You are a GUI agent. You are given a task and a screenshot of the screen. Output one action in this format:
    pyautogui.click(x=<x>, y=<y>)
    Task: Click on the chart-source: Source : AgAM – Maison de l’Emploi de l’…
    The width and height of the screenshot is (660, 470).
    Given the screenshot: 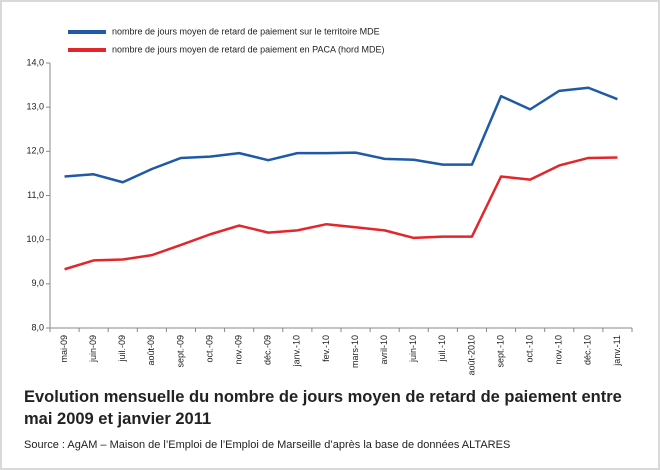 What is the action you would take?
    pyautogui.click(x=267, y=445)
    